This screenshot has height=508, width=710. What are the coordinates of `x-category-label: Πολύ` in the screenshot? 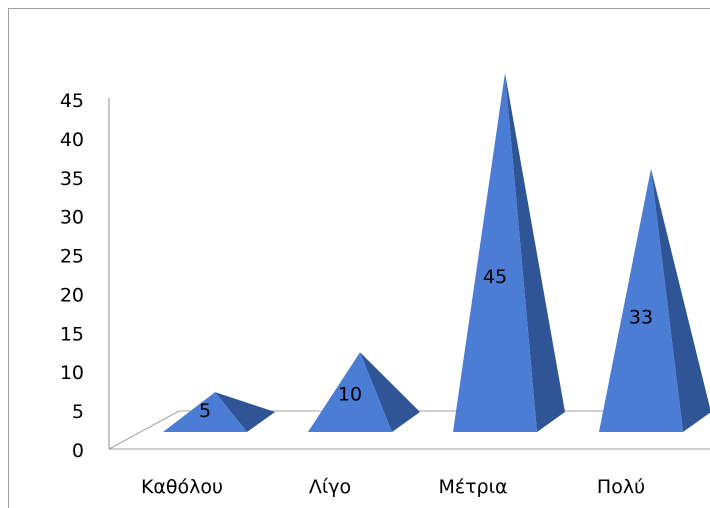 It's located at (621, 487).